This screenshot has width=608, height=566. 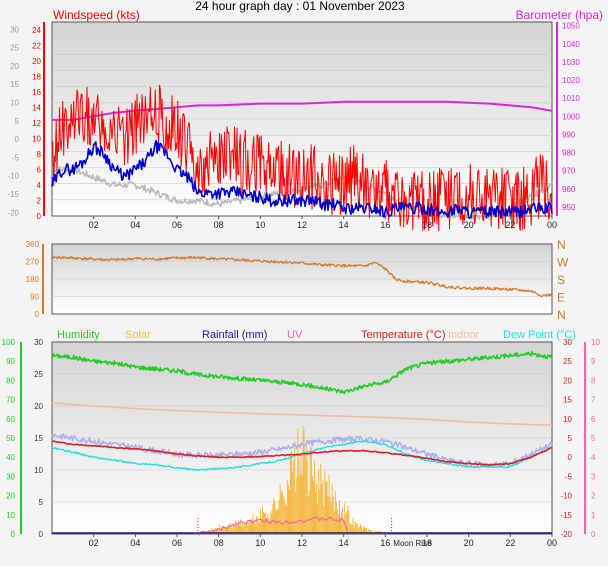 I want to click on outer-temp-tick: 5, so click(x=17, y=121).